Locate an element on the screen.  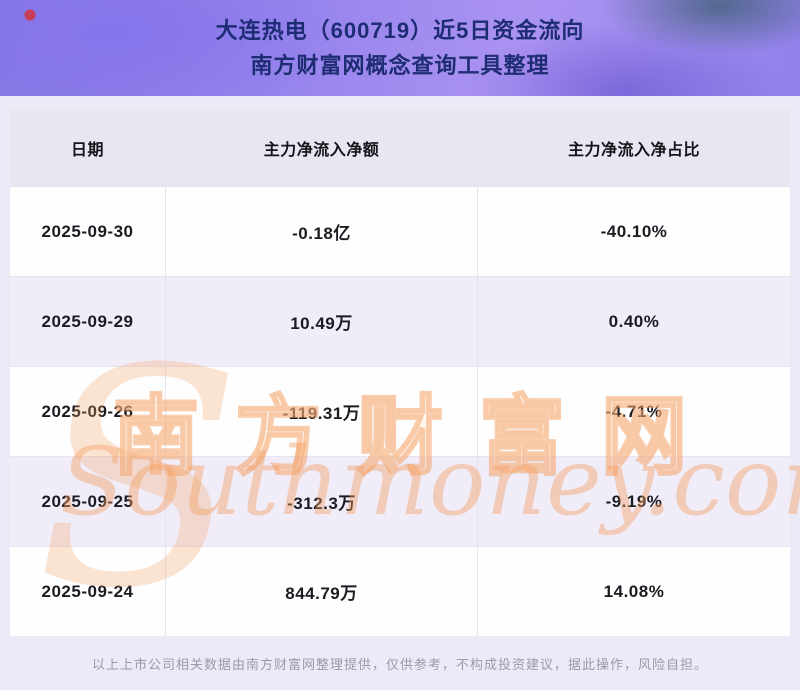
table-header-row: 日期 主力净流入净额 主力净流入净占比 is located at coordinates (400, 148).